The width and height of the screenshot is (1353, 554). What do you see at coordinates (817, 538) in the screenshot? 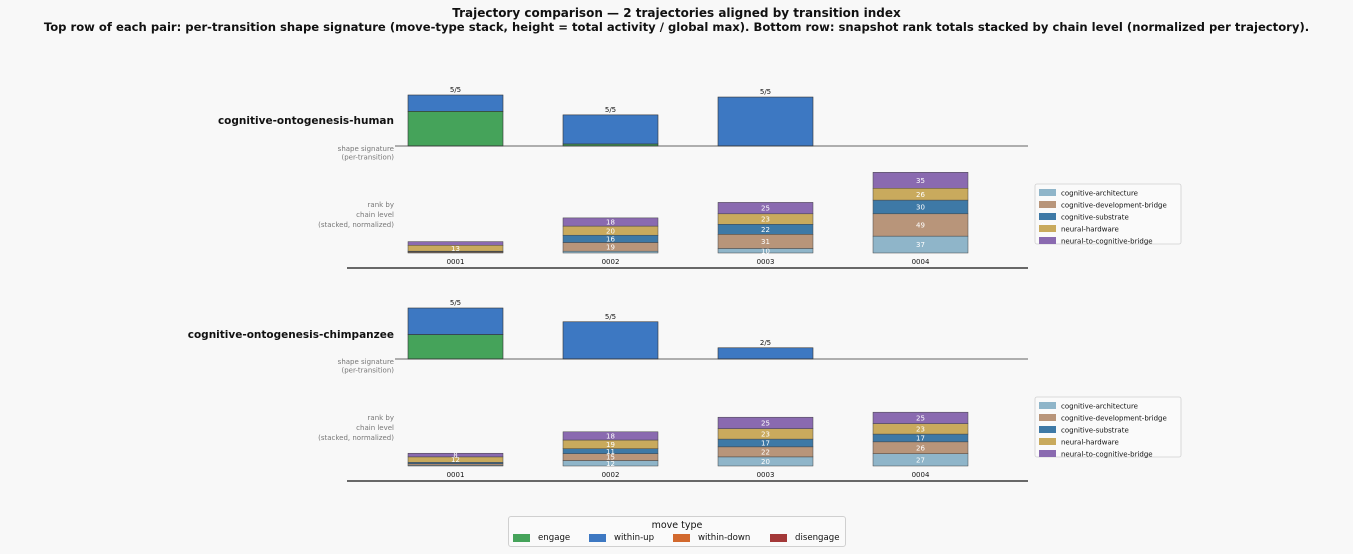
I see `legend-label-disengage: disengage` at bounding box center [817, 538].